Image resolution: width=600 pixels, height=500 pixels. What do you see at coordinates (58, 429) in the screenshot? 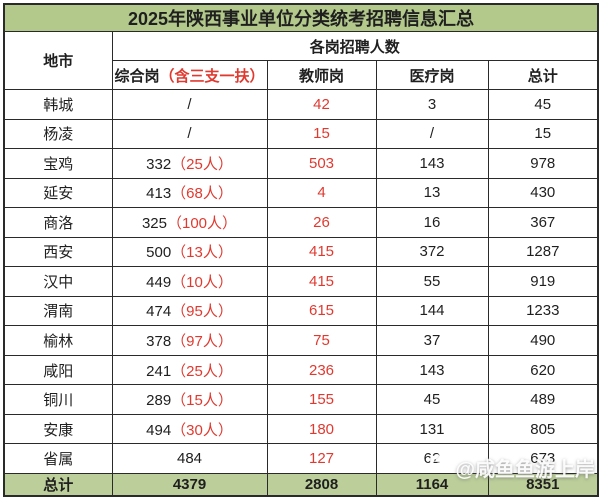
I see `city-cell: 安康` at bounding box center [58, 429].